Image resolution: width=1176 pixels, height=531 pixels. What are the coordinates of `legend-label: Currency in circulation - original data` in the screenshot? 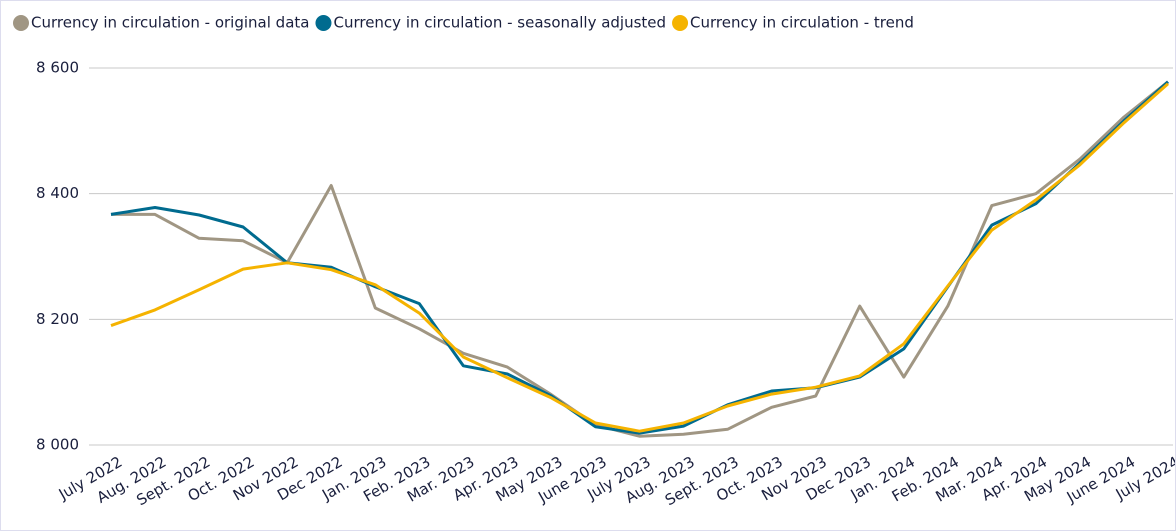 It's located at (170, 23).